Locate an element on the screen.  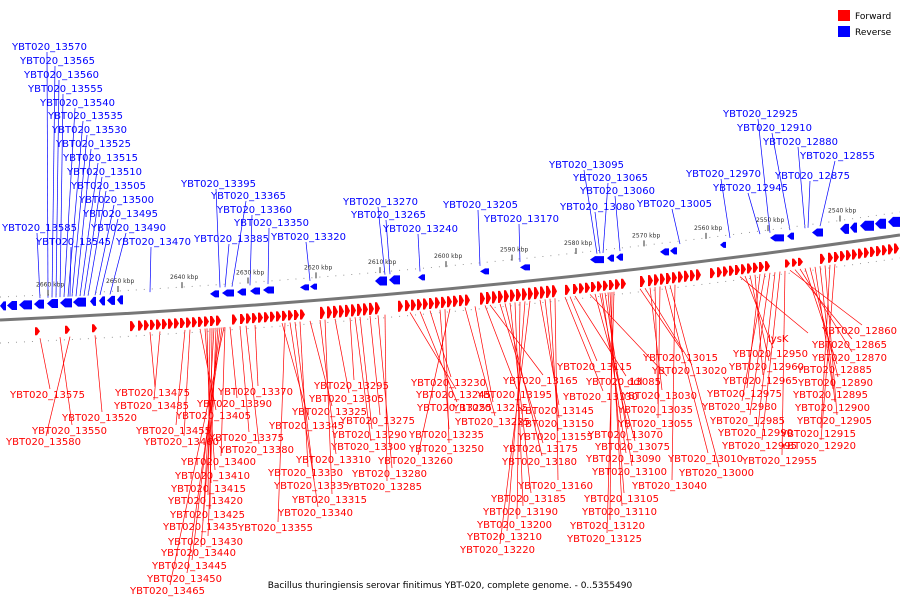
forward-gene-label: YBT020_12975 is located at coordinates (744, 394).